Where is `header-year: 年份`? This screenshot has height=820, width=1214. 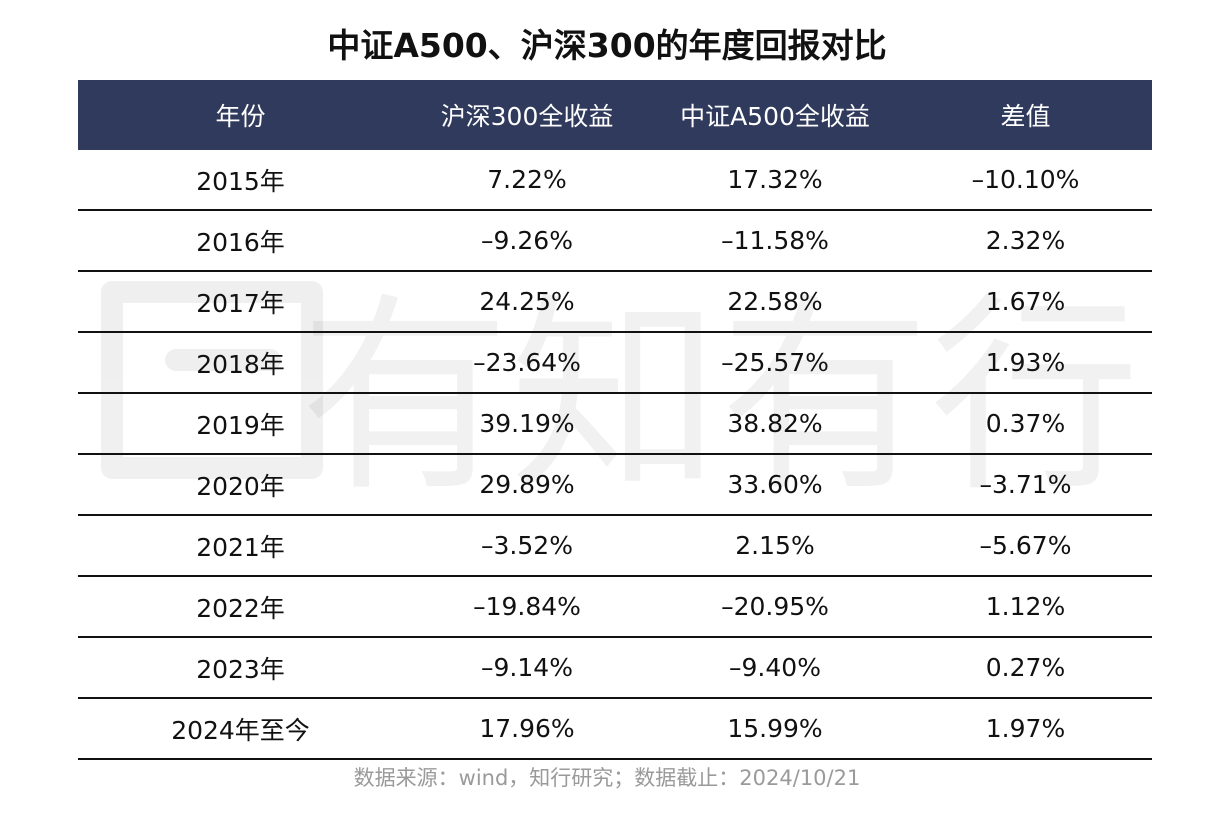 header-year: 年份 is located at coordinates (240, 116).